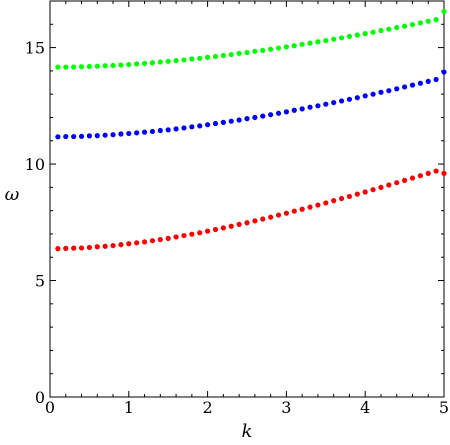 This screenshot has height=445, width=450. I want to click on x-tick-label: 1, so click(129, 407).